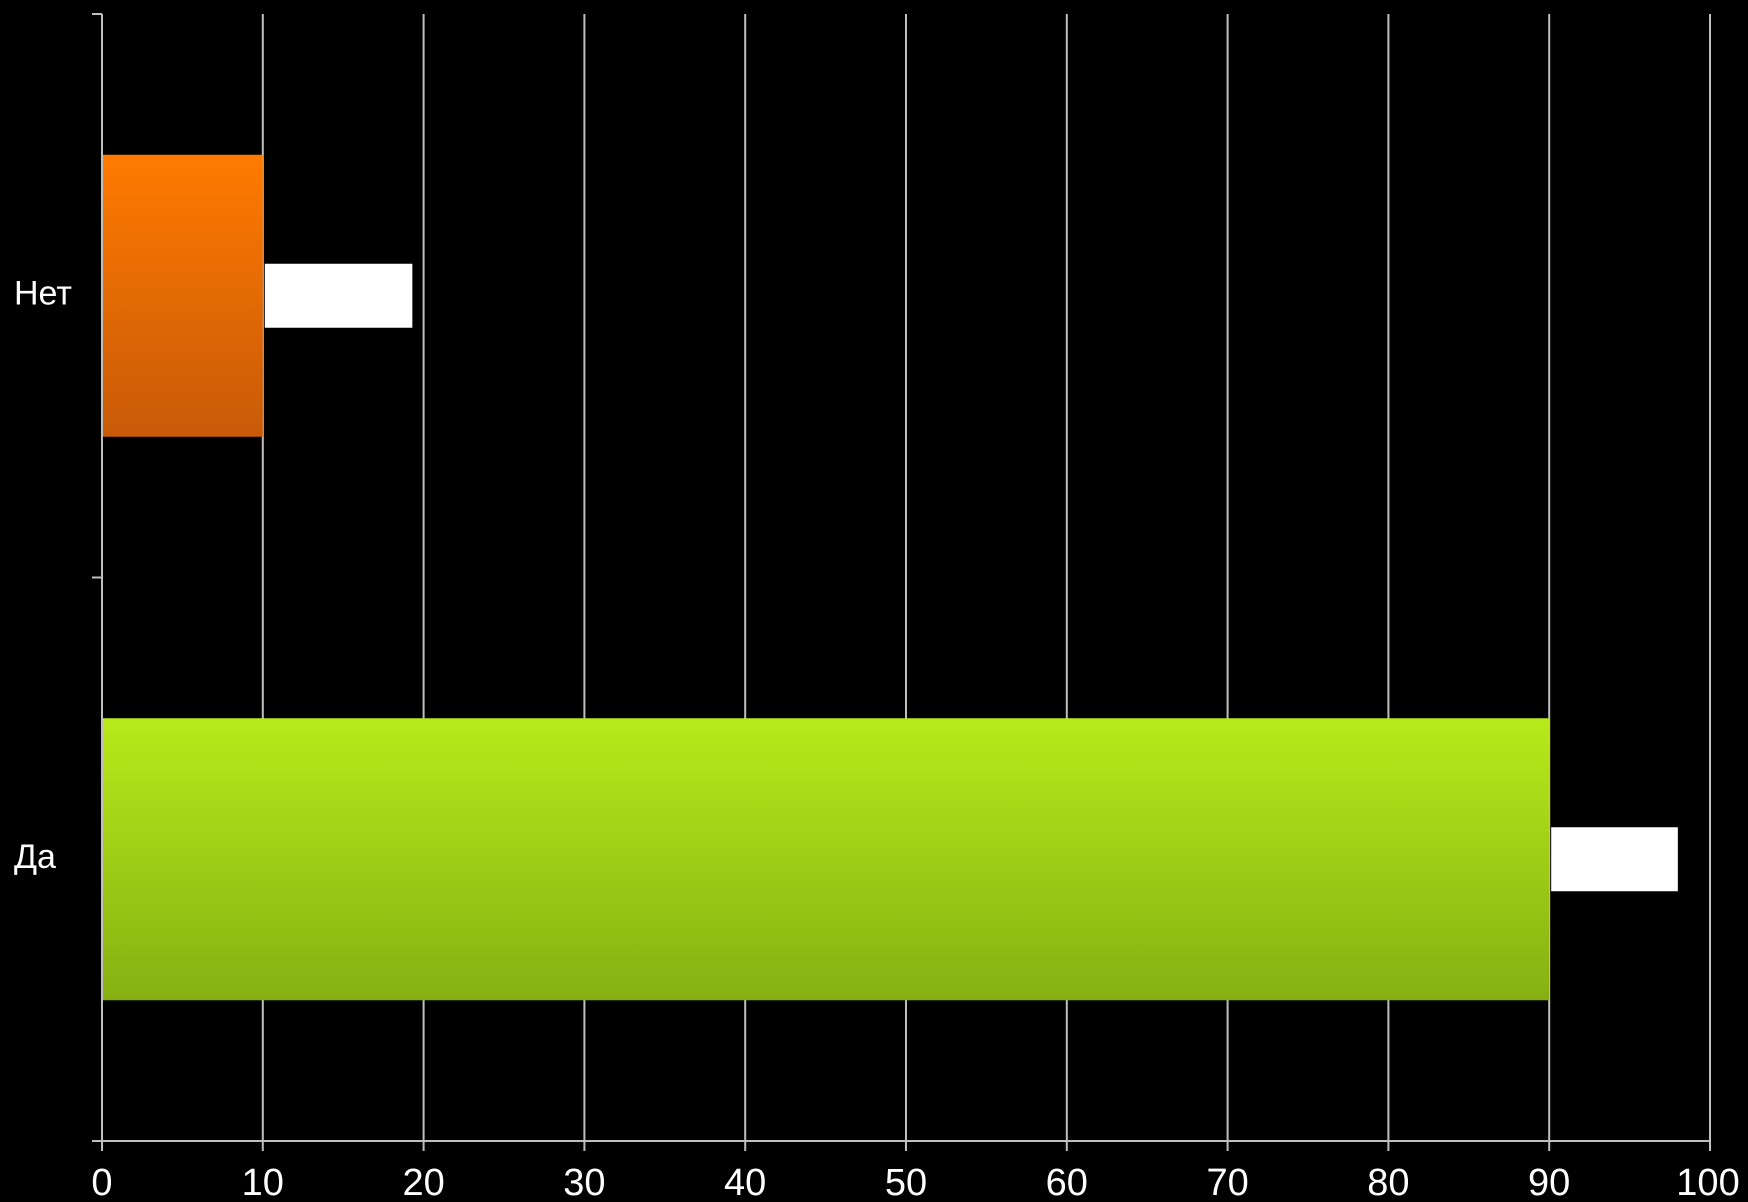 The image size is (1748, 1202). What do you see at coordinates (584, 1182) in the screenshot?
I see `x-tick-label-30: 30` at bounding box center [584, 1182].